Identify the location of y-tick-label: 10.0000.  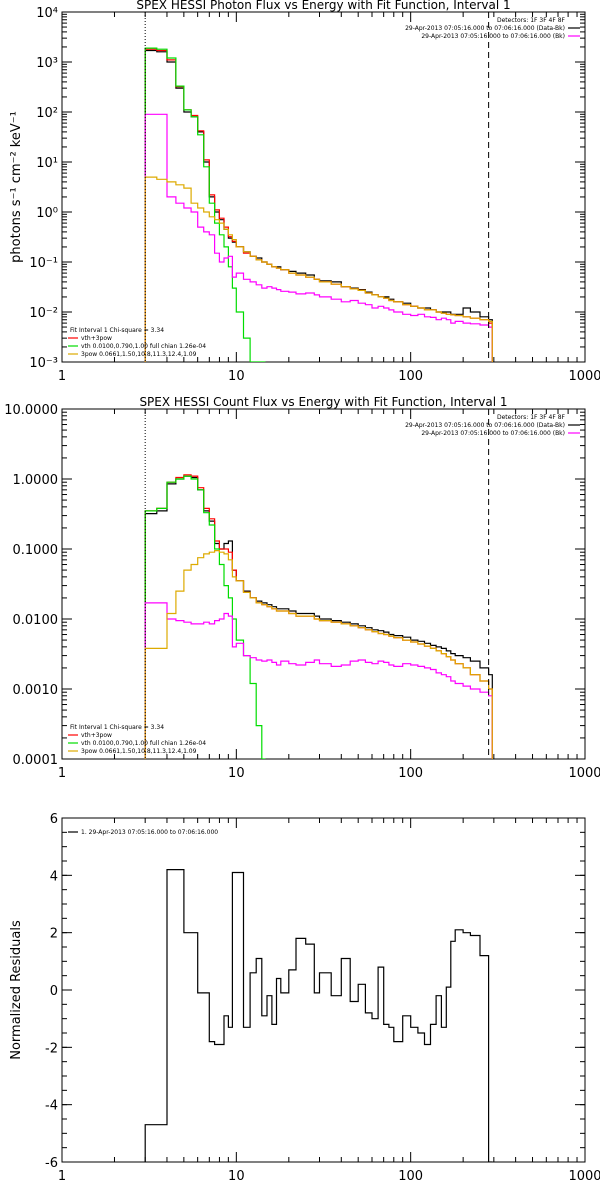
(31, 410).